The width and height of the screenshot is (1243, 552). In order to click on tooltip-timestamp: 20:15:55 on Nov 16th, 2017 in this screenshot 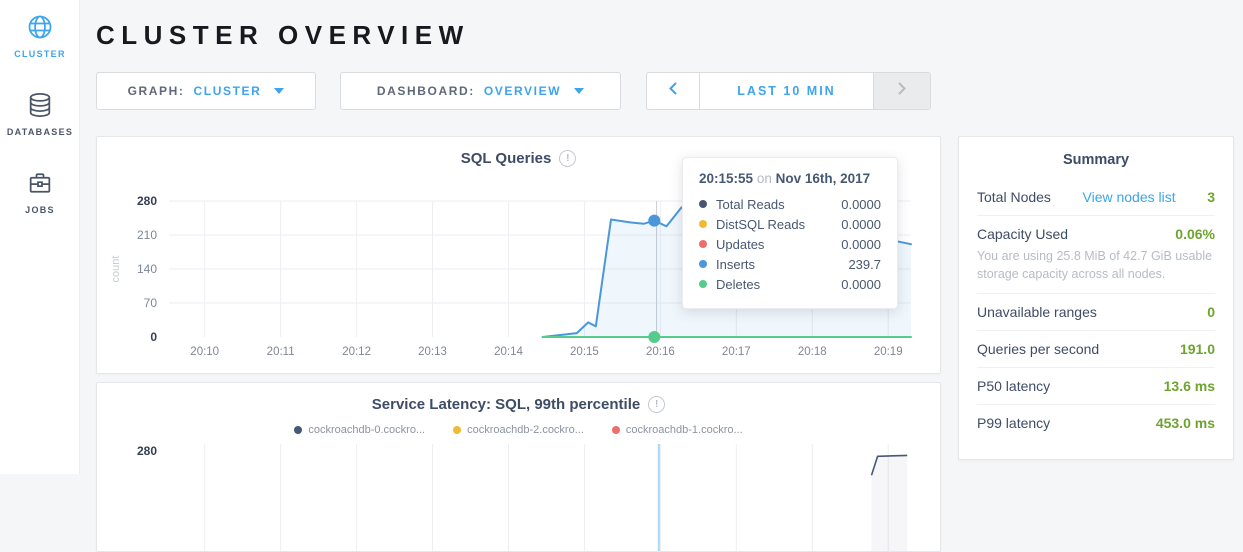, I will do `click(785, 178)`.